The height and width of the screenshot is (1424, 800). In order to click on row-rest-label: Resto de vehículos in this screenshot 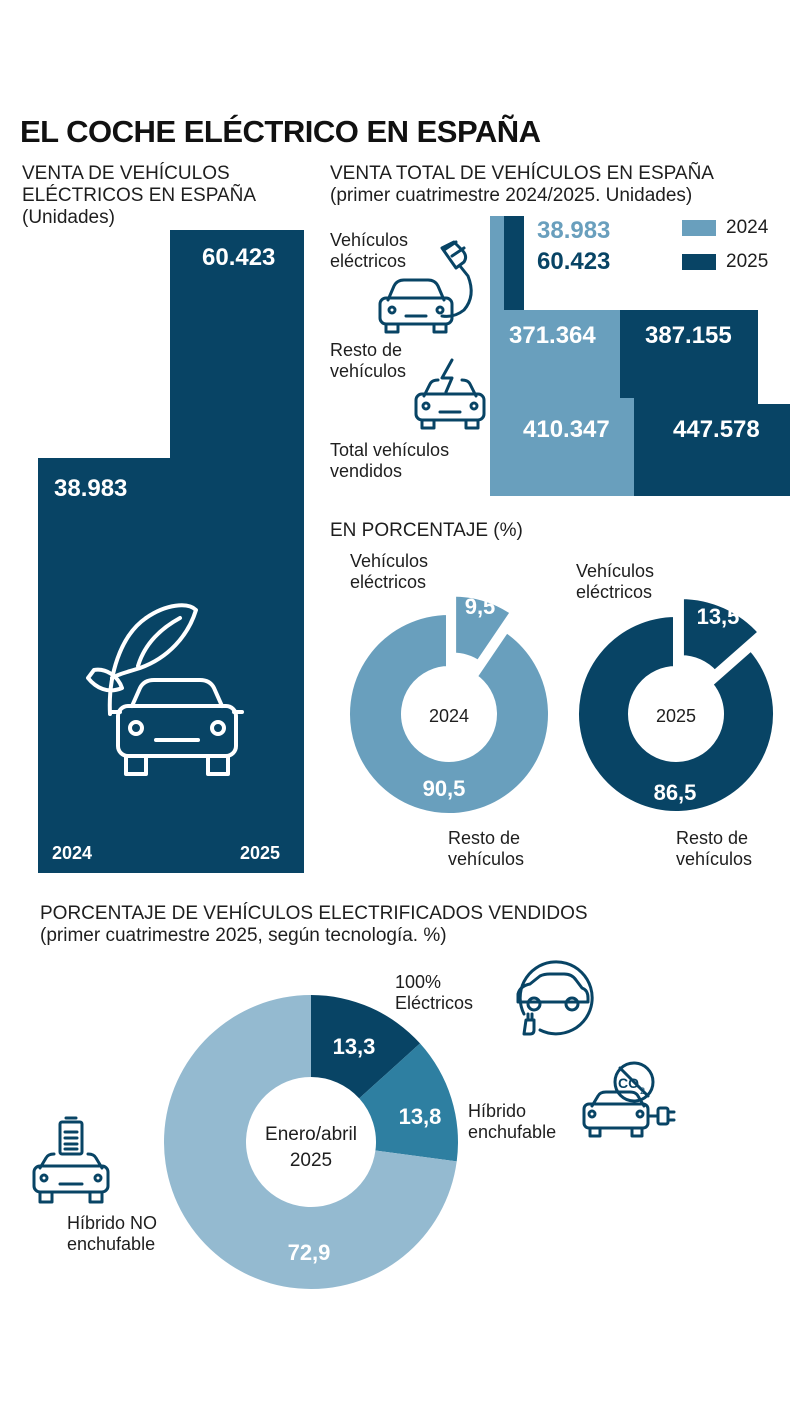, I will do `click(368, 361)`.